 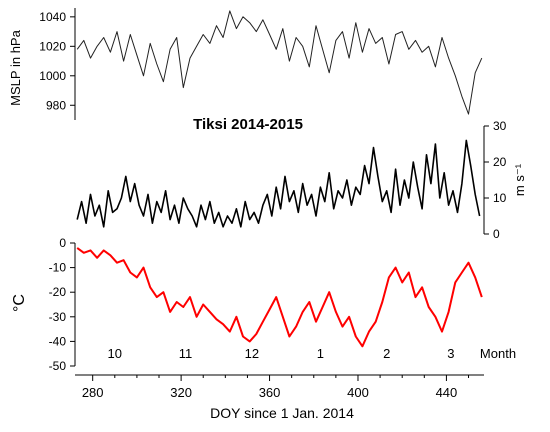 What do you see at coordinates (386, 353) in the screenshot?
I see `month-label: 2` at bounding box center [386, 353].